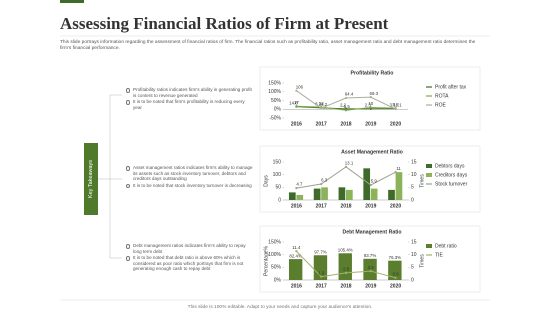 This screenshot has width=560, height=315. Describe the element at coordinates (451, 175) in the screenshot. I see `legend-label: Creditors days` at that location.